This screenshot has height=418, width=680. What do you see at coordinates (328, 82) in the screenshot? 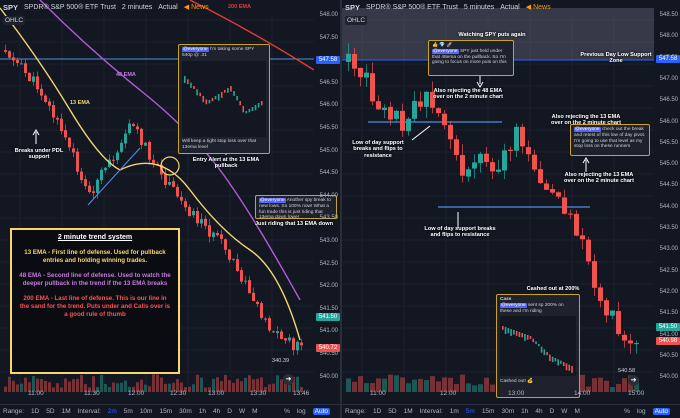
I see `price-tick: 546.50` at bounding box center [328, 82].